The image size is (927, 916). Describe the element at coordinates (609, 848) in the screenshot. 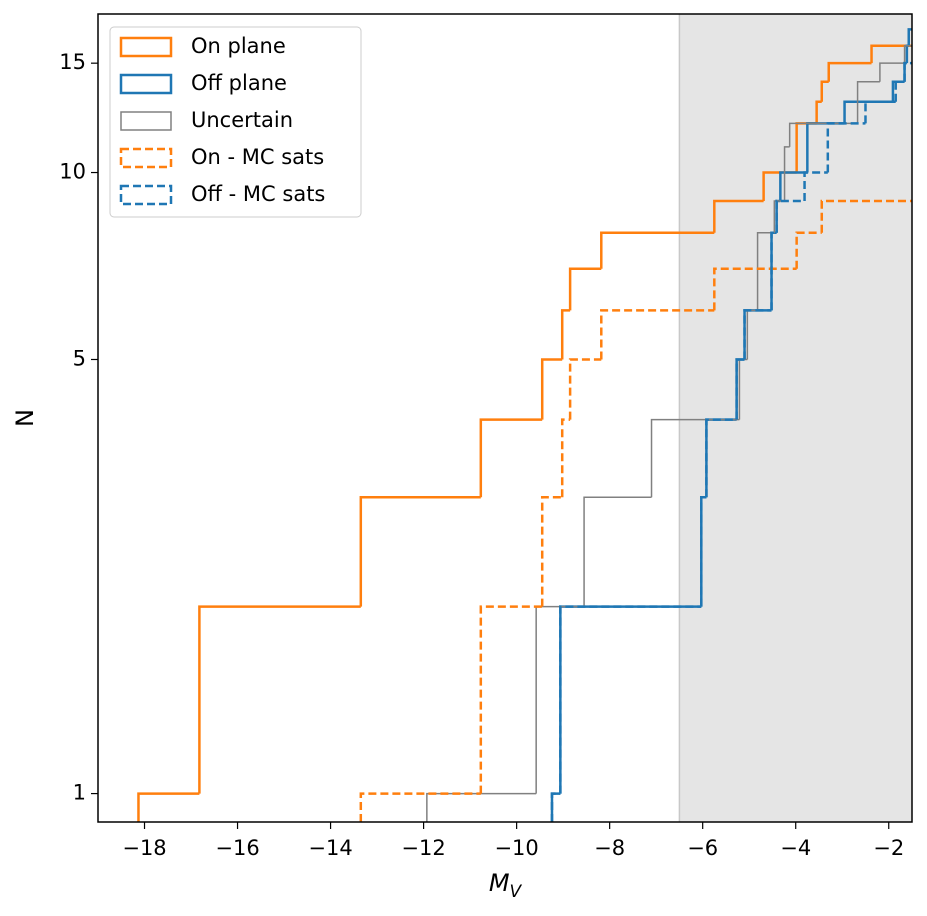

I see `x-tick-label: −8` at that location.